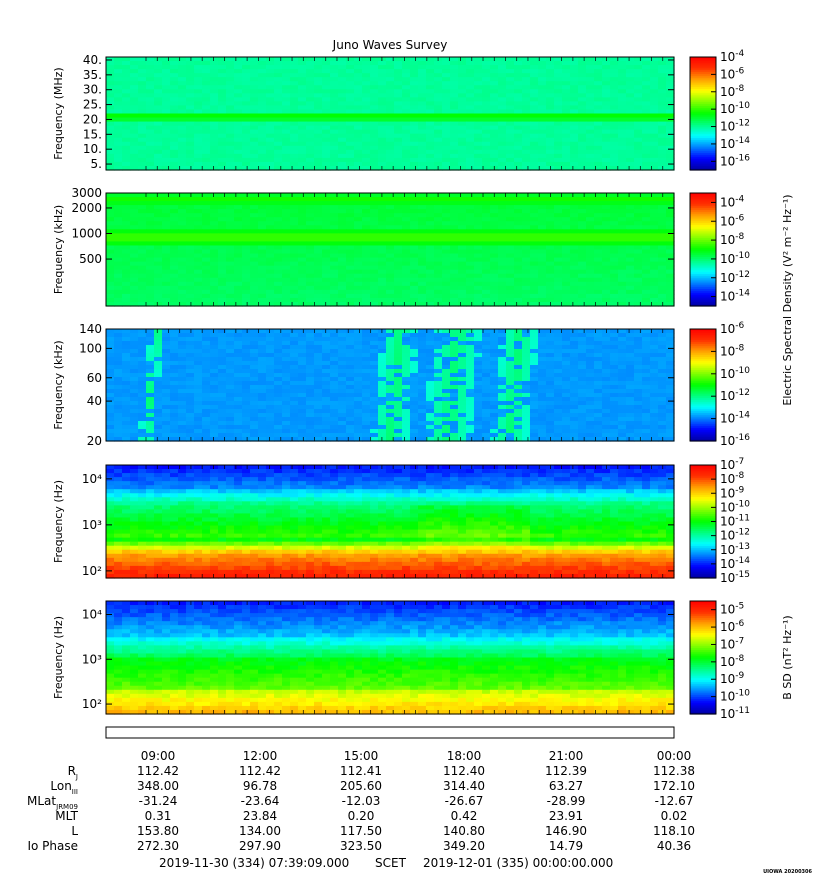 The width and height of the screenshot is (815, 880). What do you see at coordinates (674, 771) in the screenshot?
I see `ephemeris-value: 112.38` at bounding box center [674, 771].